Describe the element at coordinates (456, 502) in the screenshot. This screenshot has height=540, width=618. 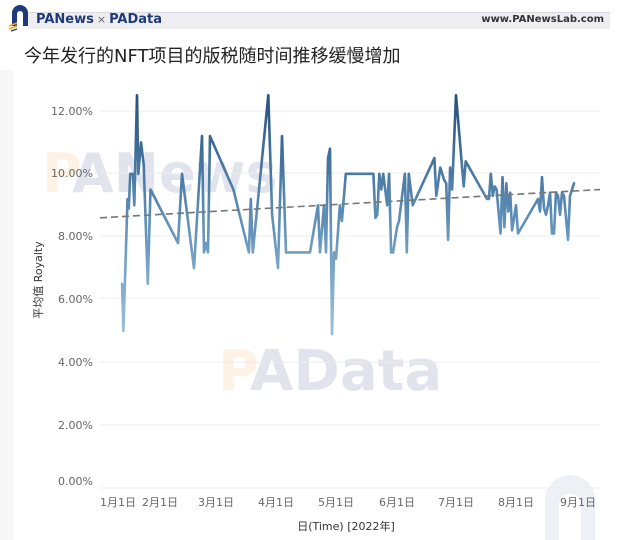
I see `x-tick: 7月1日` at that location.